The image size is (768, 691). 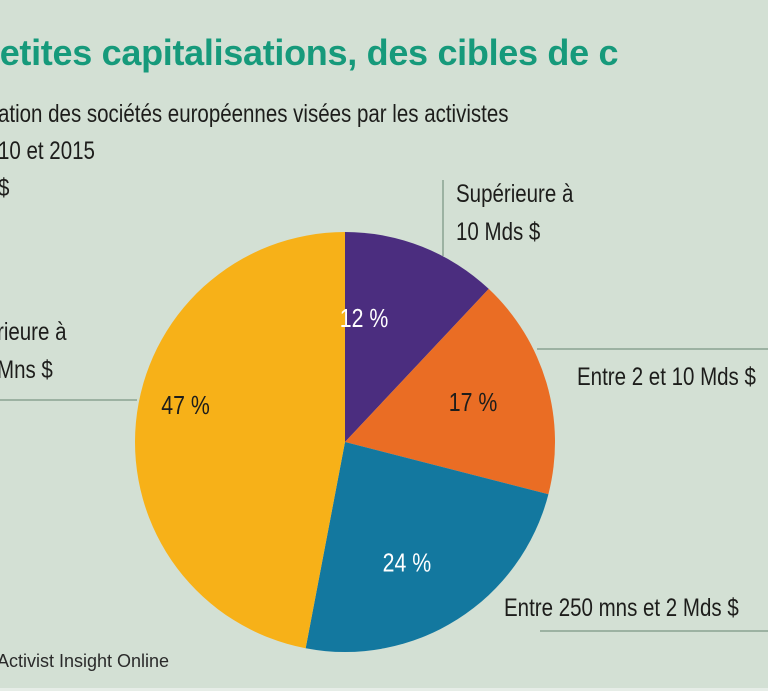 What do you see at coordinates (498, 232) in the screenshot?
I see `label-large-cap-line-2: 10 Mds $` at bounding box center [498, 232].